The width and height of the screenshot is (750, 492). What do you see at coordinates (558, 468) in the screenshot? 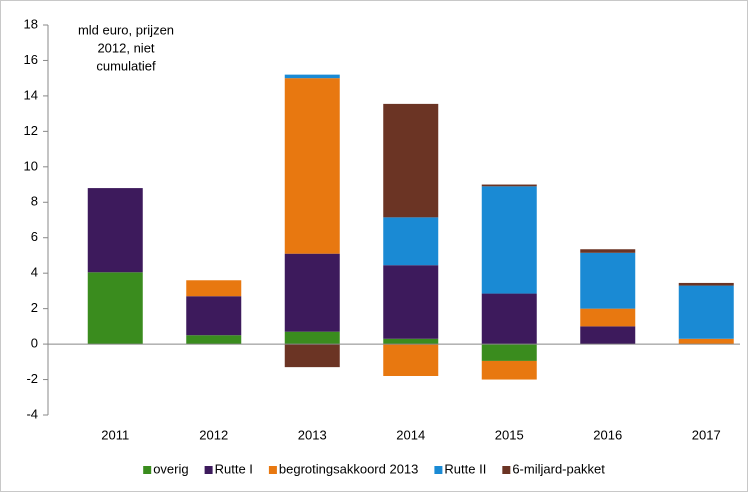
I see `legend-label: 6-miljard-pakket` at bounding box center [558, 468].